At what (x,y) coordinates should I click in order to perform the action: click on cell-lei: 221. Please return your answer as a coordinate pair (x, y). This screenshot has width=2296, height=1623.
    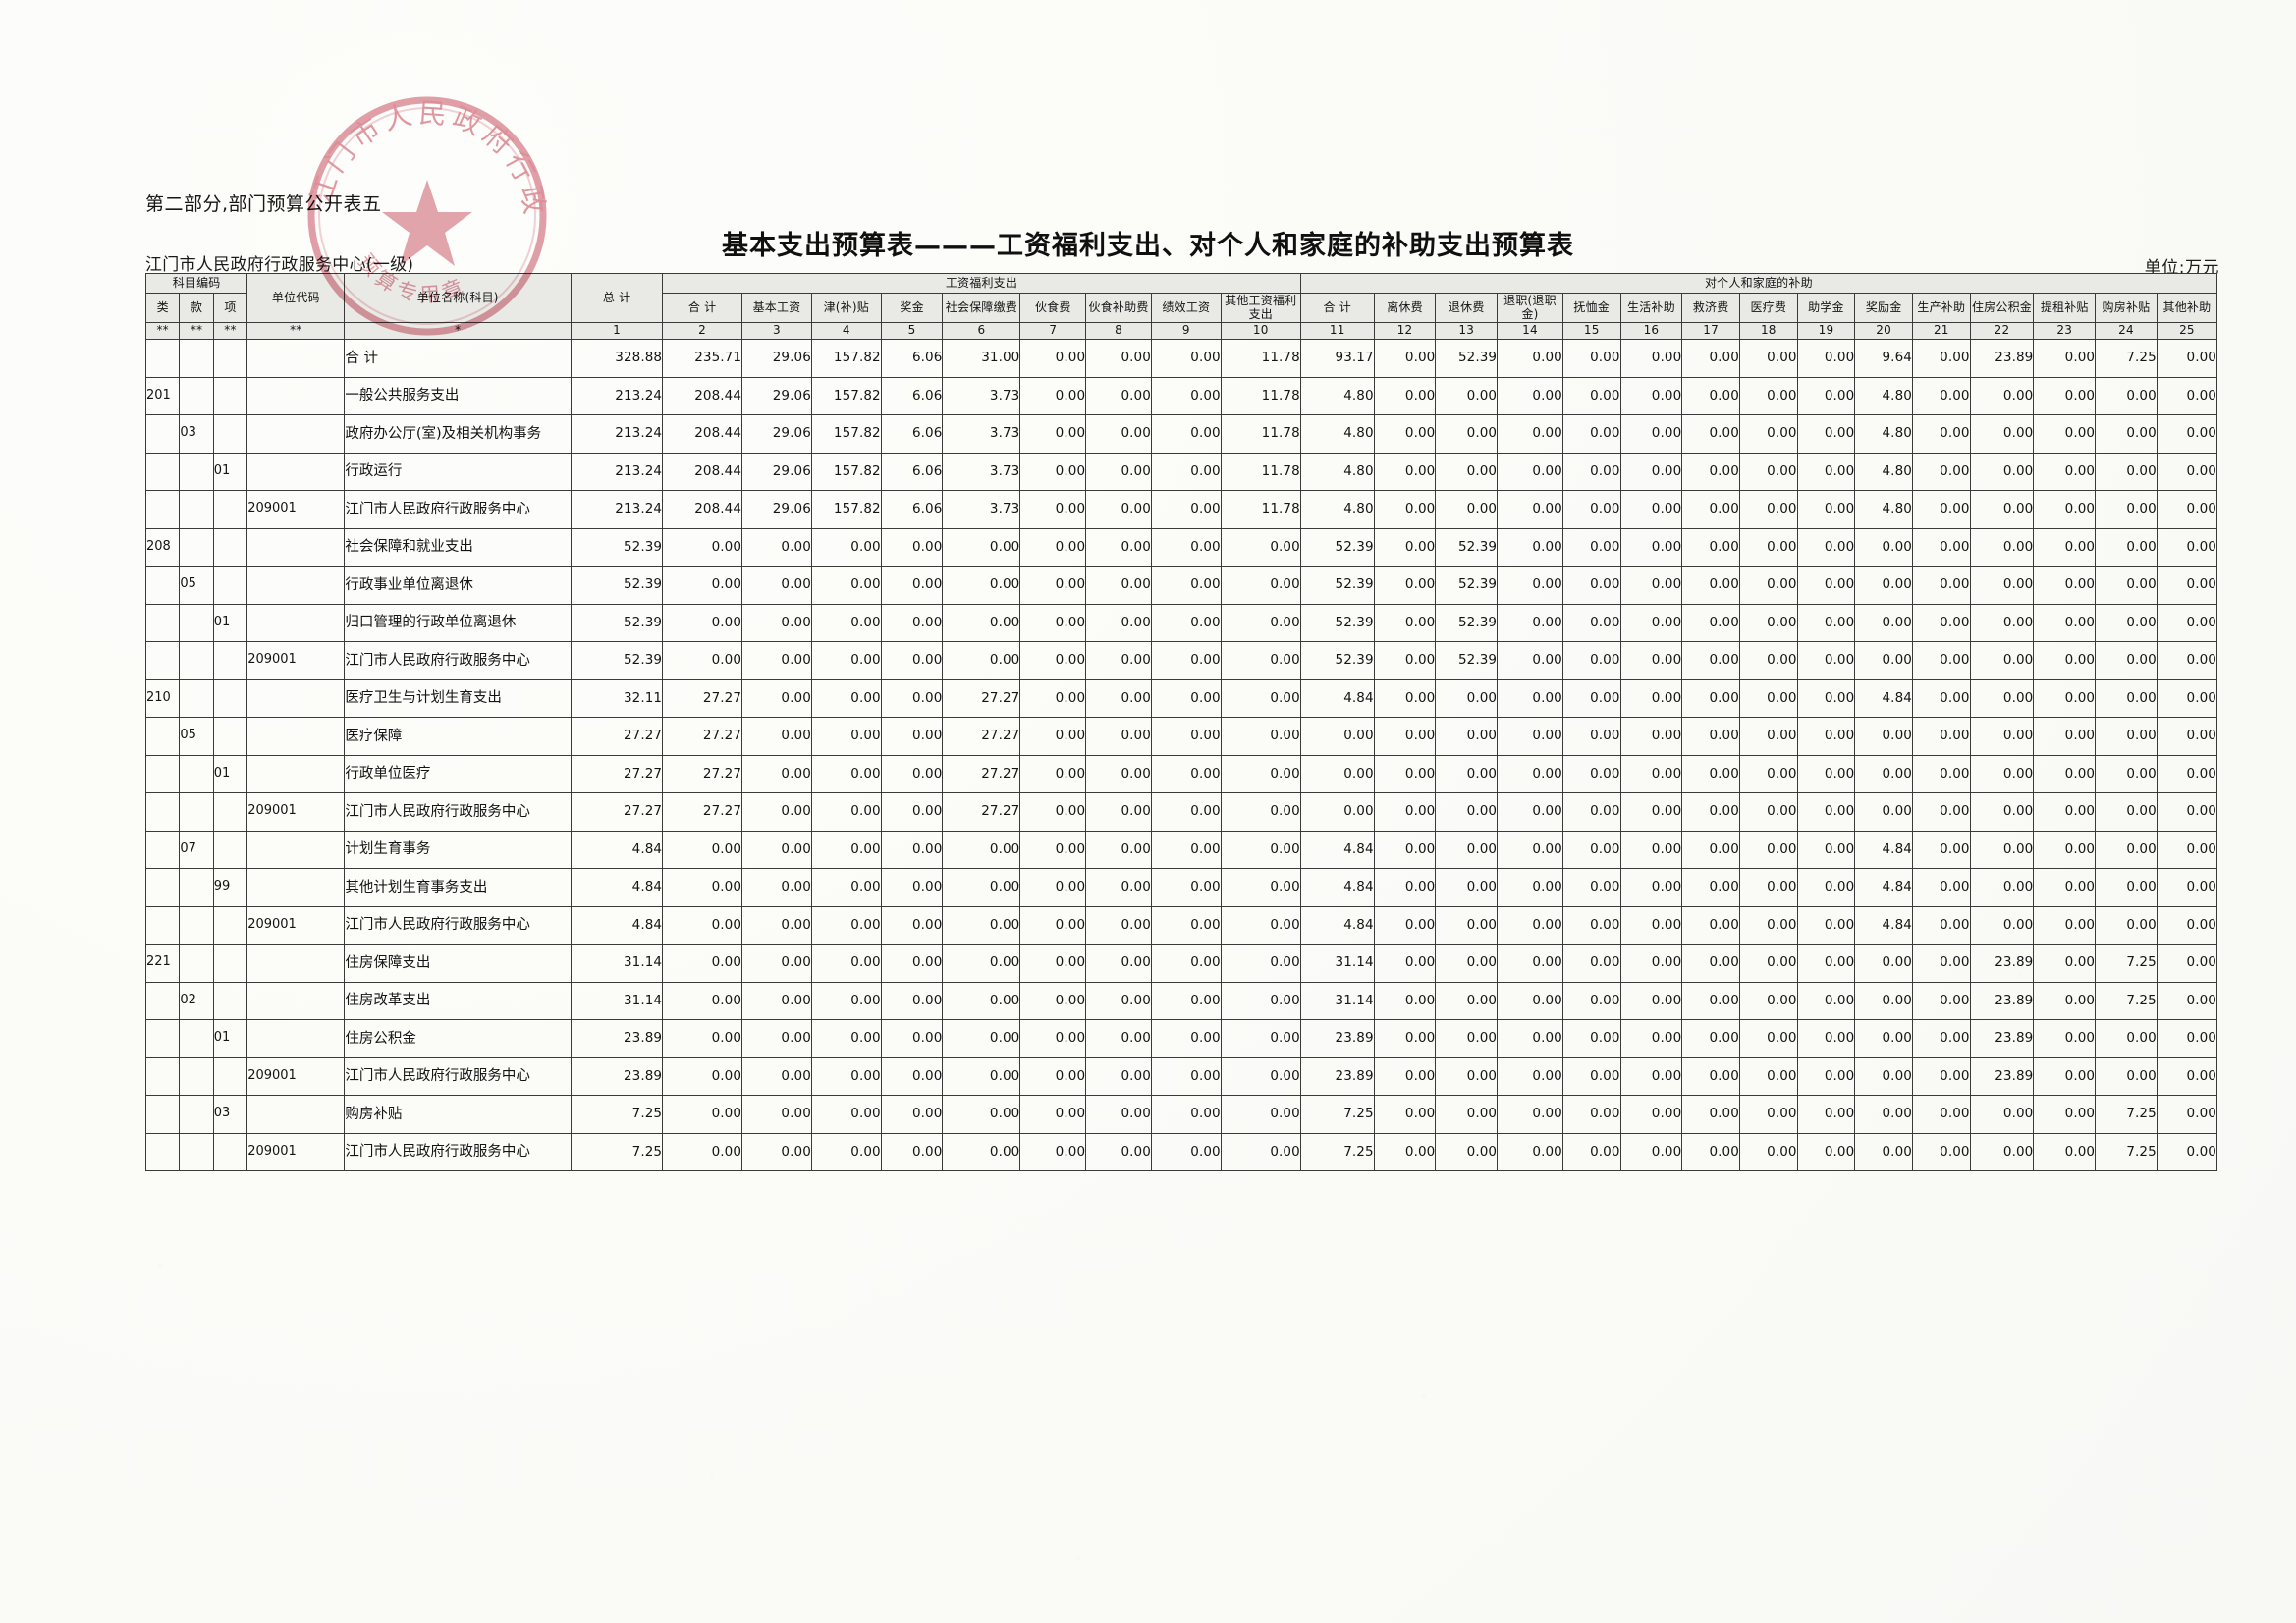
    Looking at the image, I should click on (162, 963).